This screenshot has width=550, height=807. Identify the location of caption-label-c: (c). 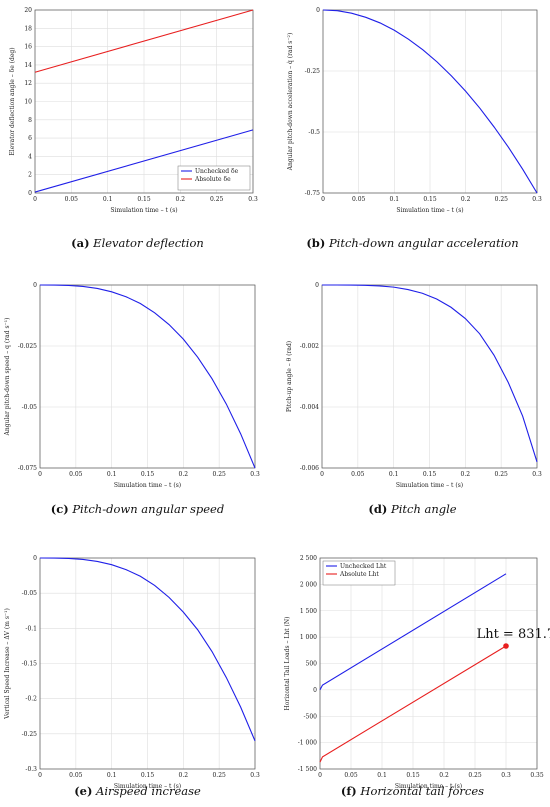
(59, 509).